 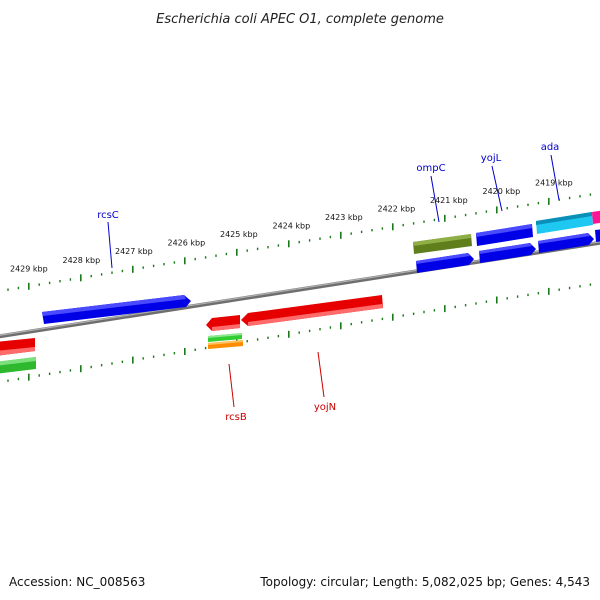 I want to click on gene-label-rcsc: rcsC, so click(x=108, y=215).